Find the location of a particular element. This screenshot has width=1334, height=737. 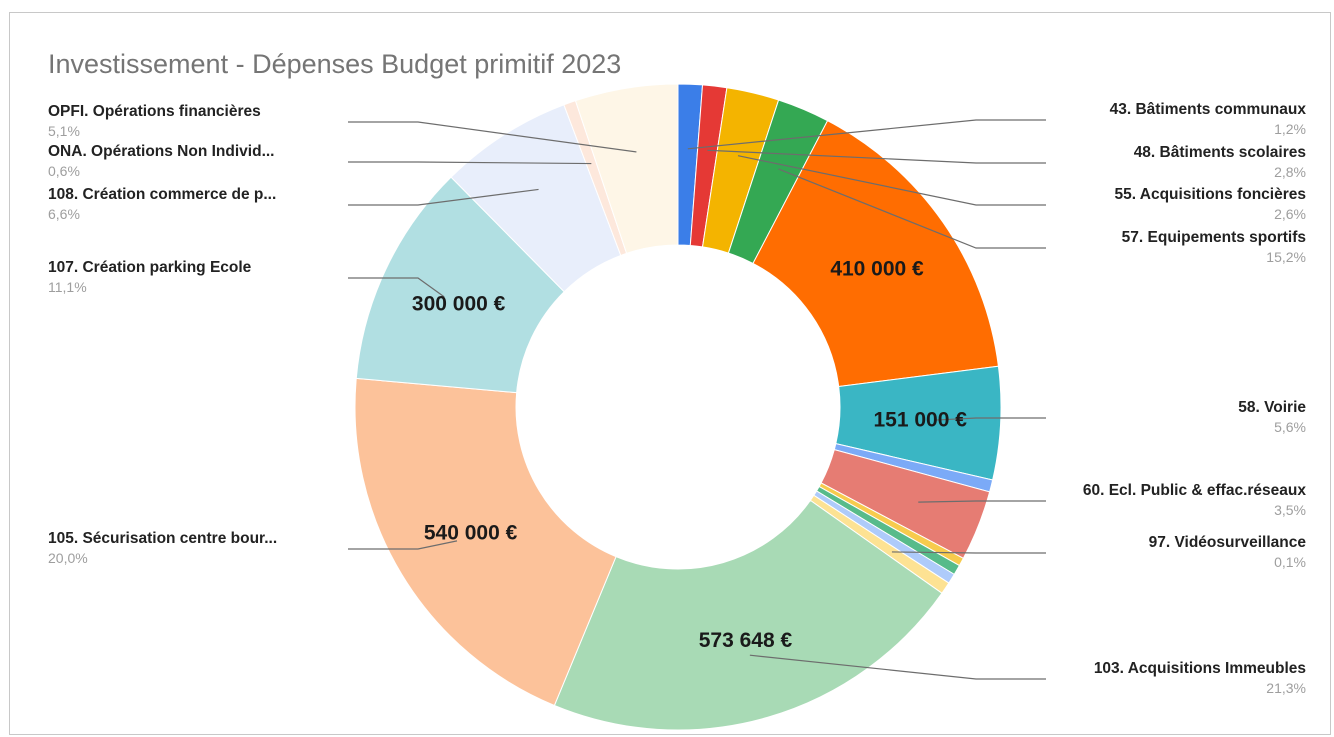

slice-label: OPFI. Opérations financières is located at coordinates (154, 111).